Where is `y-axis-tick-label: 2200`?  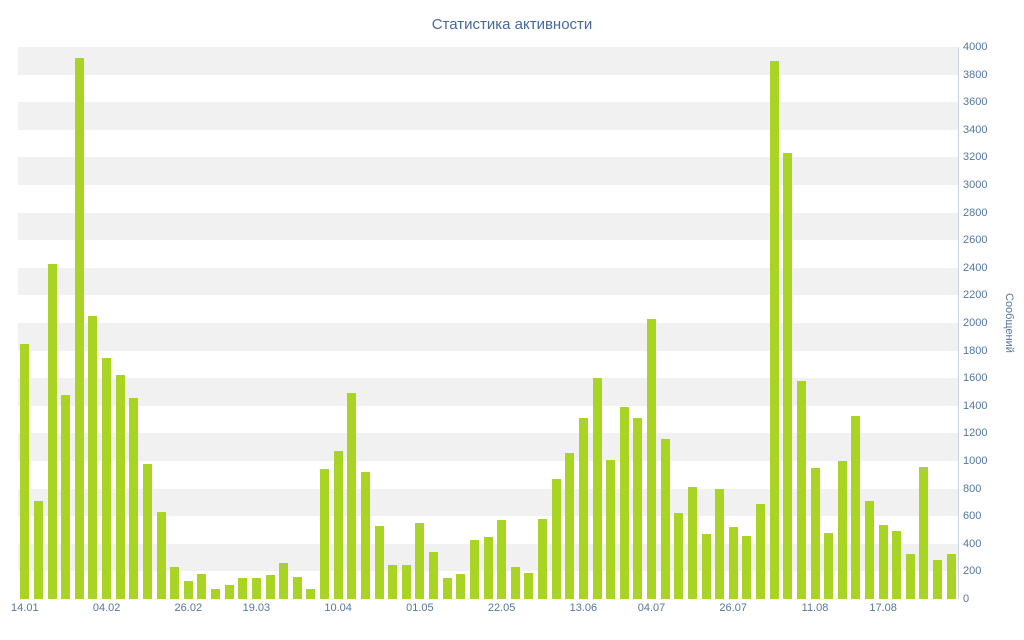 y-axis-tick-label: 2200 is located at coordinates (975, 295).